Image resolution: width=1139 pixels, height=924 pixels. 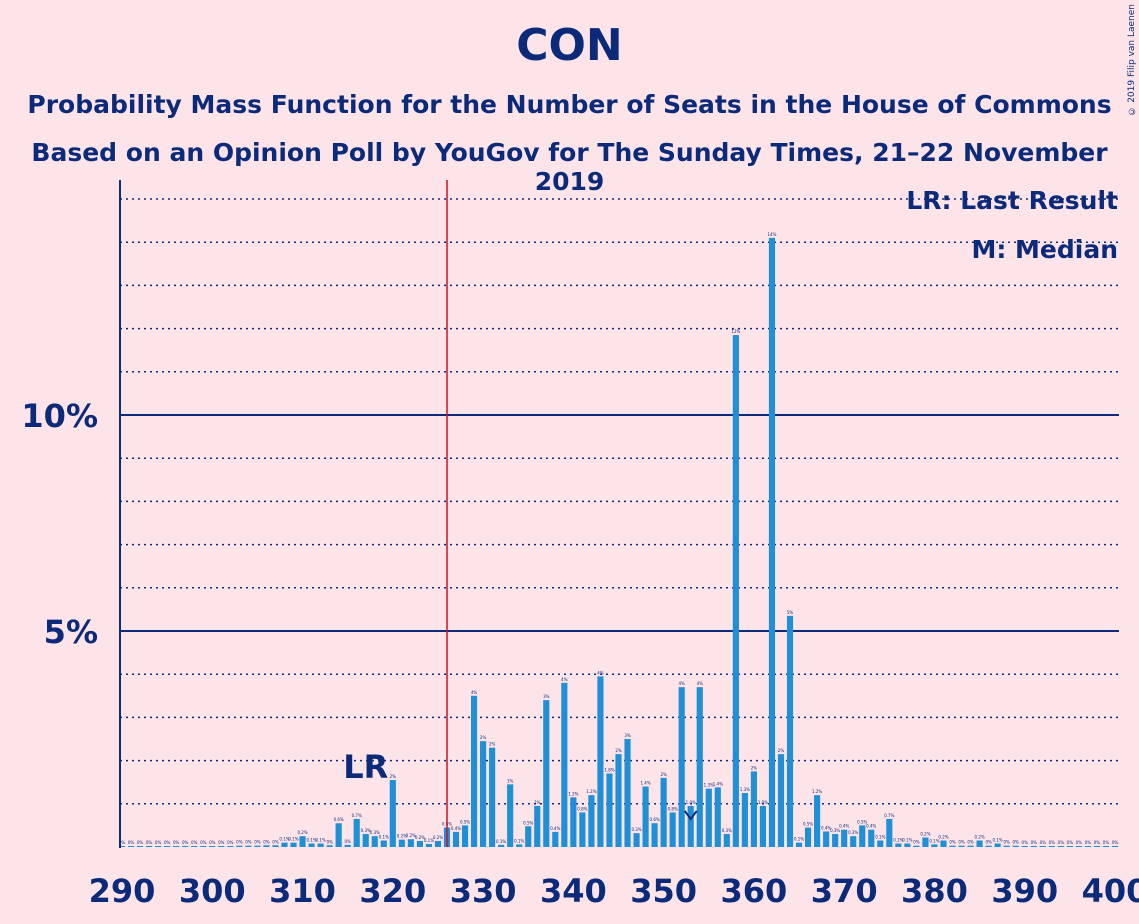 What do you see at coordinates (1025, 842) in the screenshot?
I see `bar-label-seat-390: 0%` at bounding box center [1025, 842].